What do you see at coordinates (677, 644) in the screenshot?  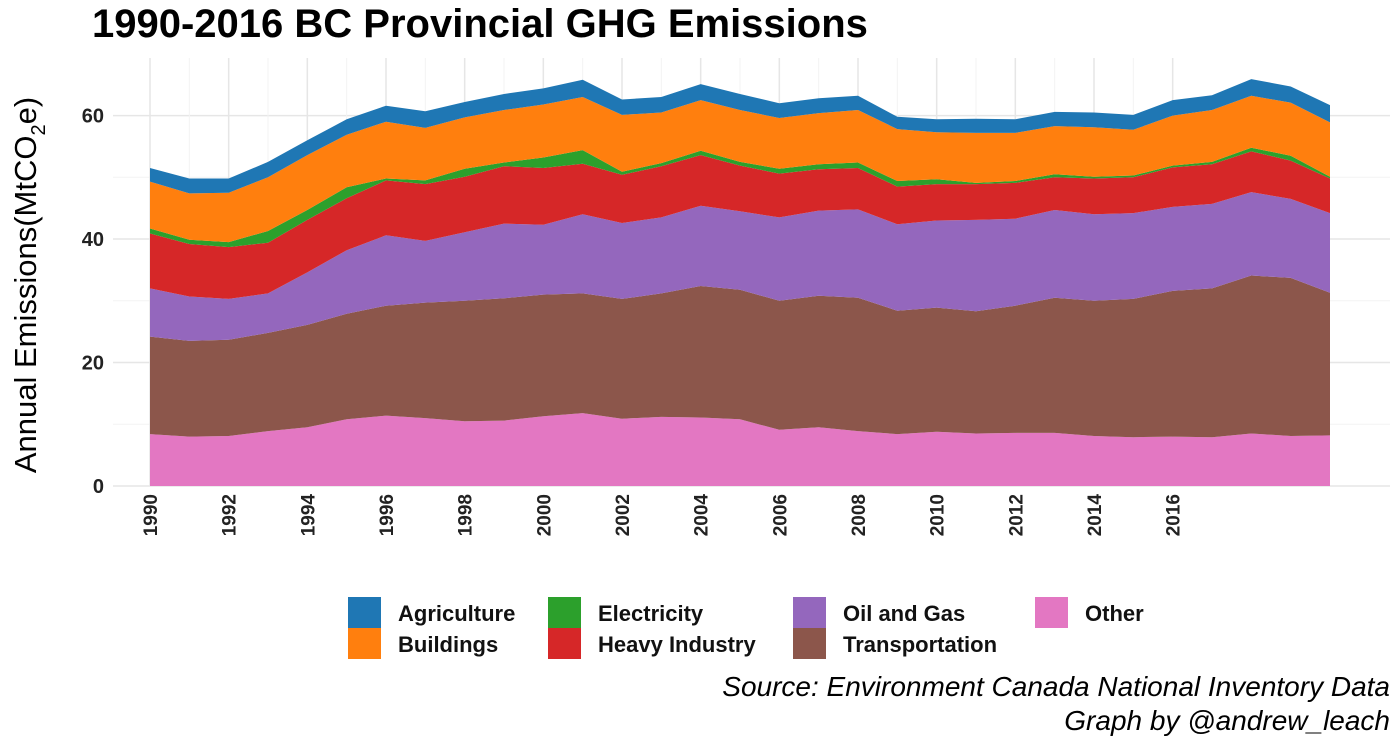 I see `legend-label: Heavy Industry` at bounding box center [677, 644].